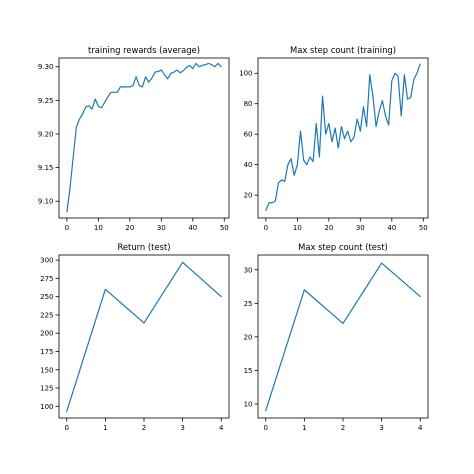  I want to click on y-tick-label: 80, so click(248, 104).